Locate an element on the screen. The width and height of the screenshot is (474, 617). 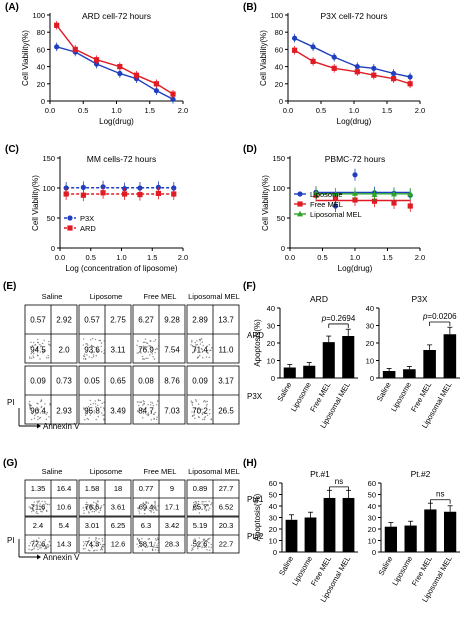
significance-annotation: p=0.0206 is located at coordinates (439, 316).